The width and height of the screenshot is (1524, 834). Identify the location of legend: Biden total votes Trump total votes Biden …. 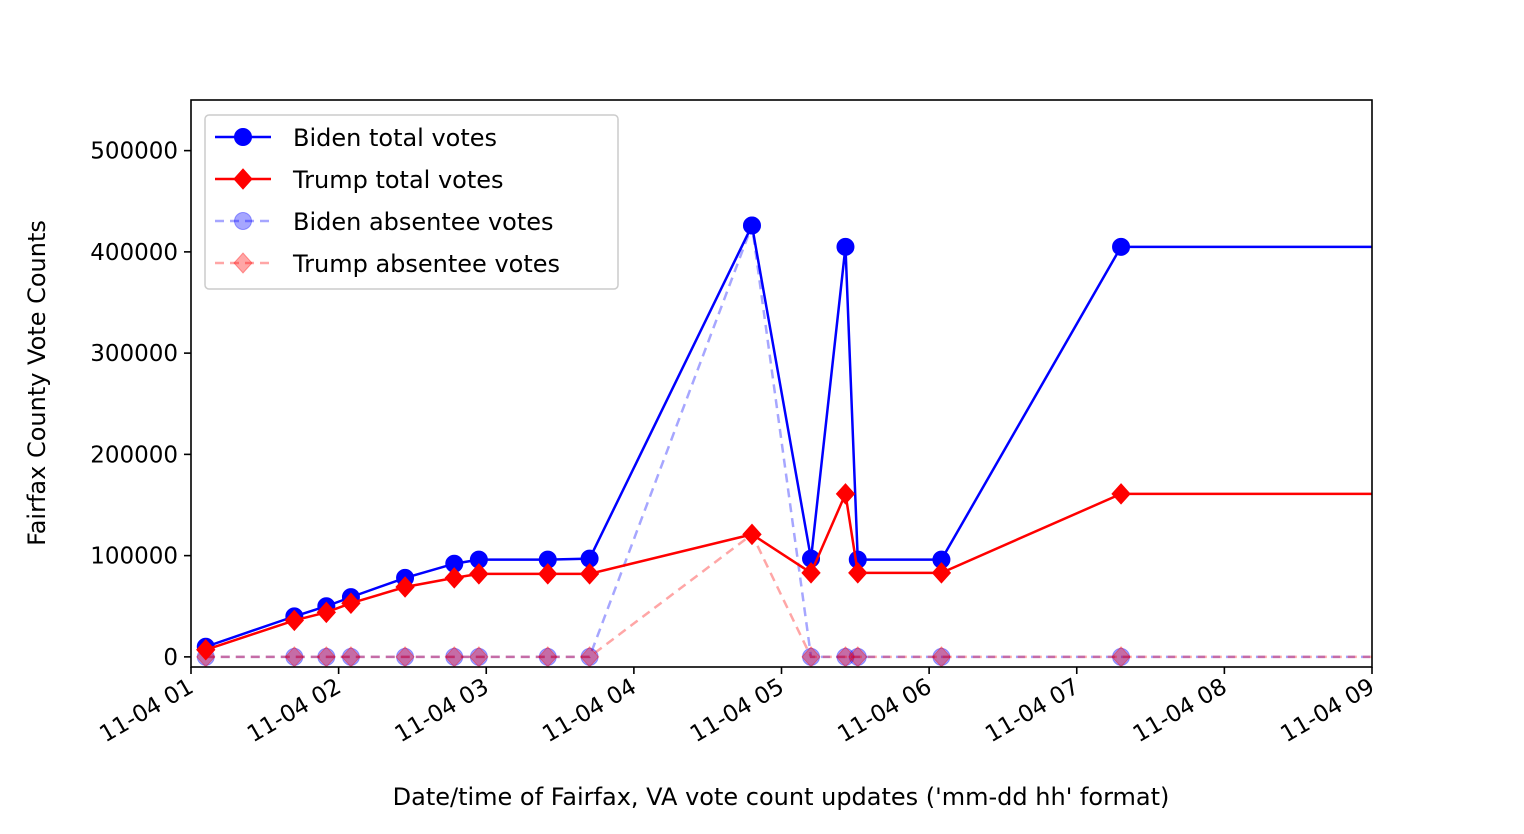
(411, 202).